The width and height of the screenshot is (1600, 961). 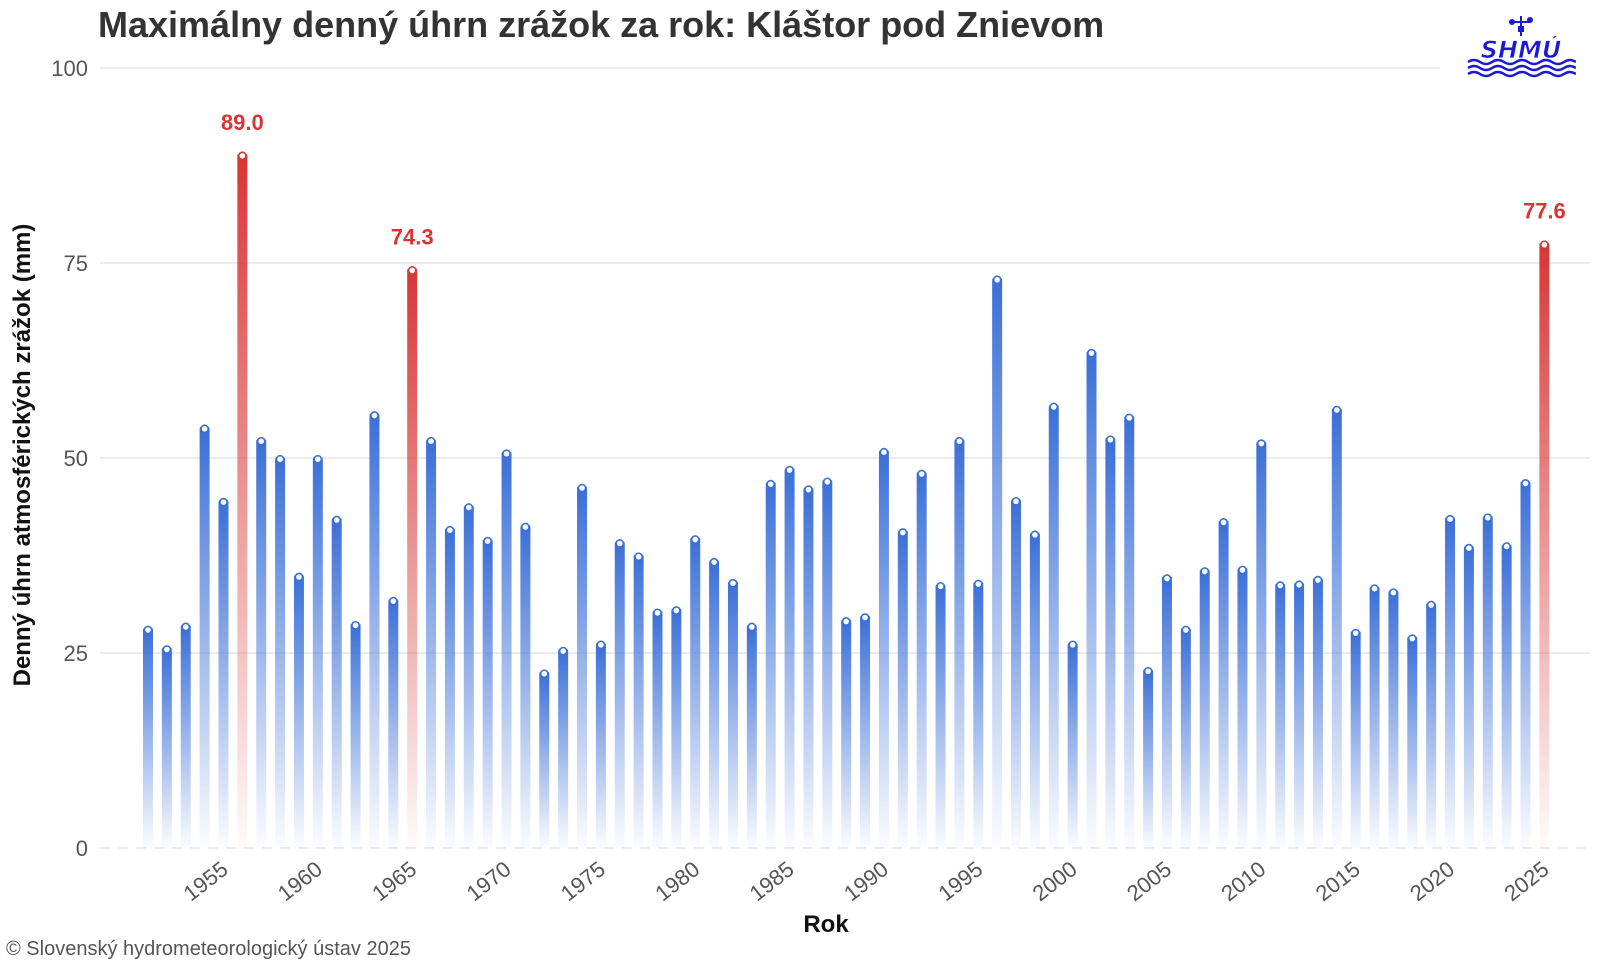 What do you see at coordinates (751, 736) in the screenshot?
I see `bar-1983` at bounding box center [751, 736].